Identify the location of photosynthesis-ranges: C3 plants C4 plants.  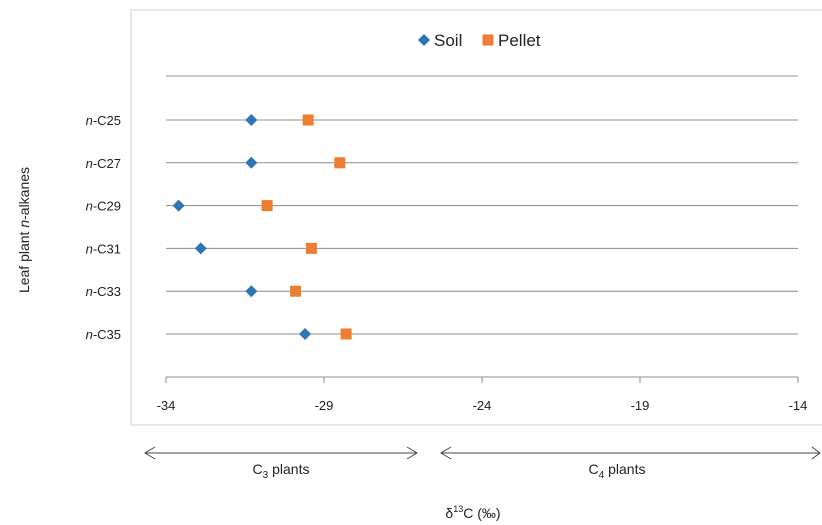
(482, 463).